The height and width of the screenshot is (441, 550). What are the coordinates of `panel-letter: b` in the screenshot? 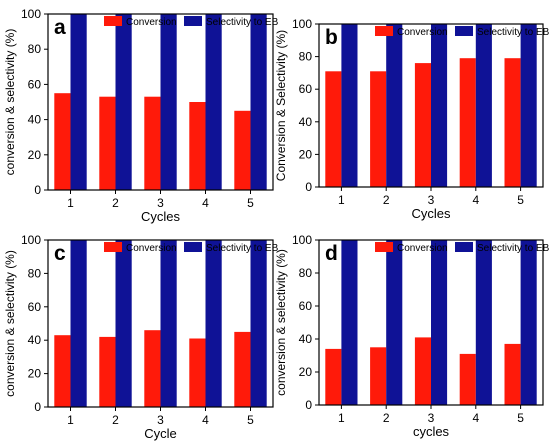 It's located at (331, 37).